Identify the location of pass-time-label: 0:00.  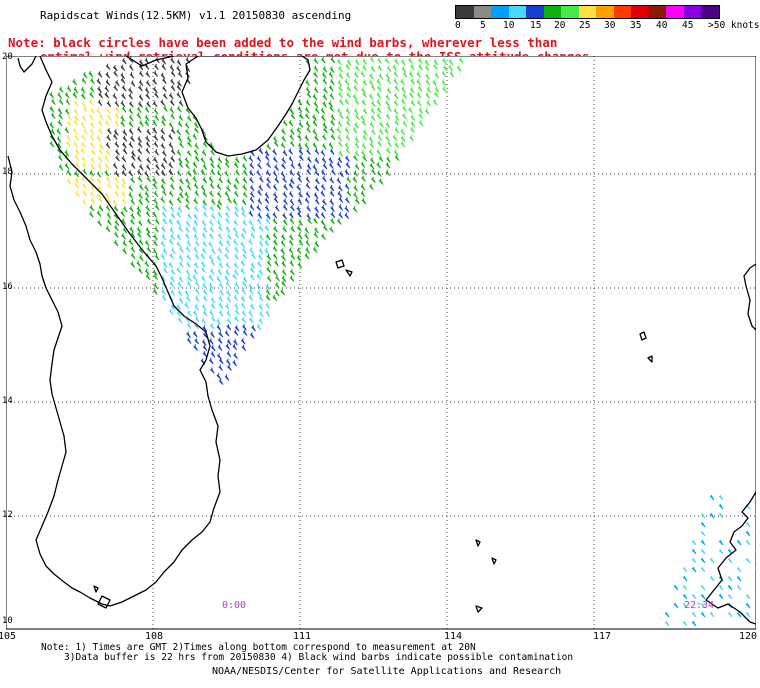
(234, 605).